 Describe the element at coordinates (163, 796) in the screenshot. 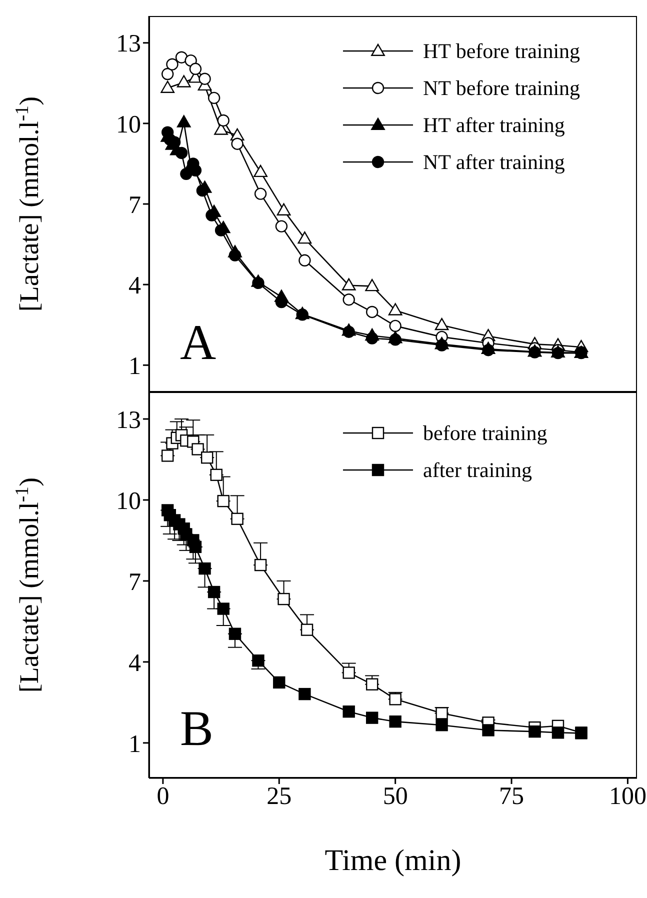

I see `x-tick-label: 0` at that location.